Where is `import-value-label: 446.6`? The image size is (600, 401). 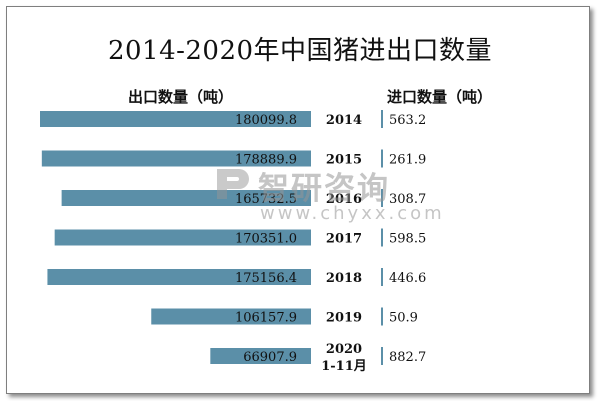
import-value-label: 446.6 is located at coordinates (407, 278).